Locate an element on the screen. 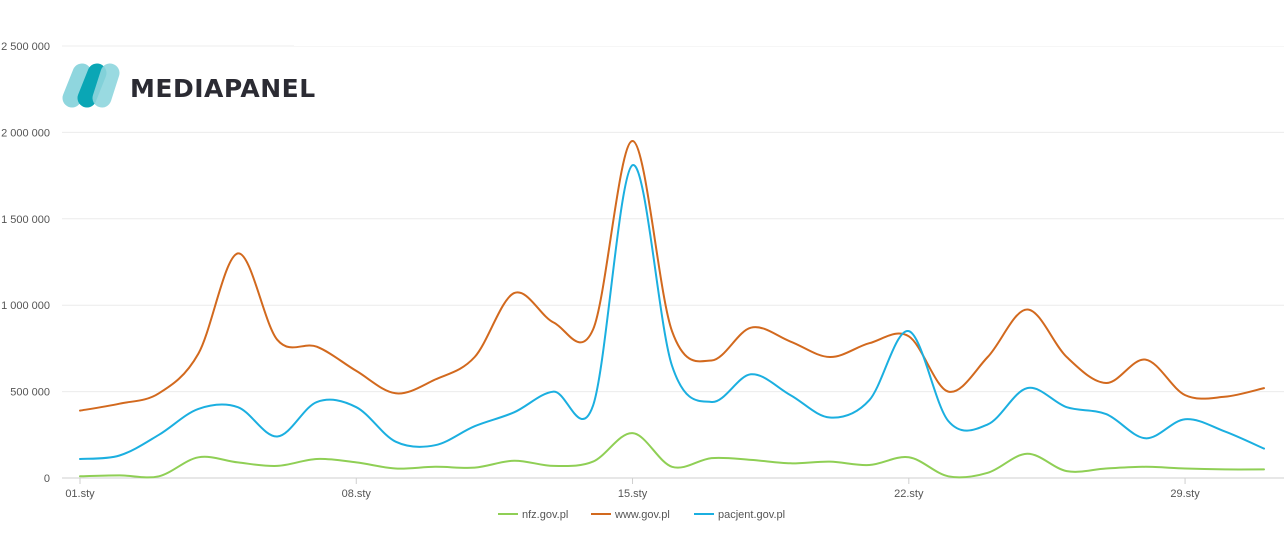  y-tick-label: 1 000 000 is located at coordinates (25, 306).